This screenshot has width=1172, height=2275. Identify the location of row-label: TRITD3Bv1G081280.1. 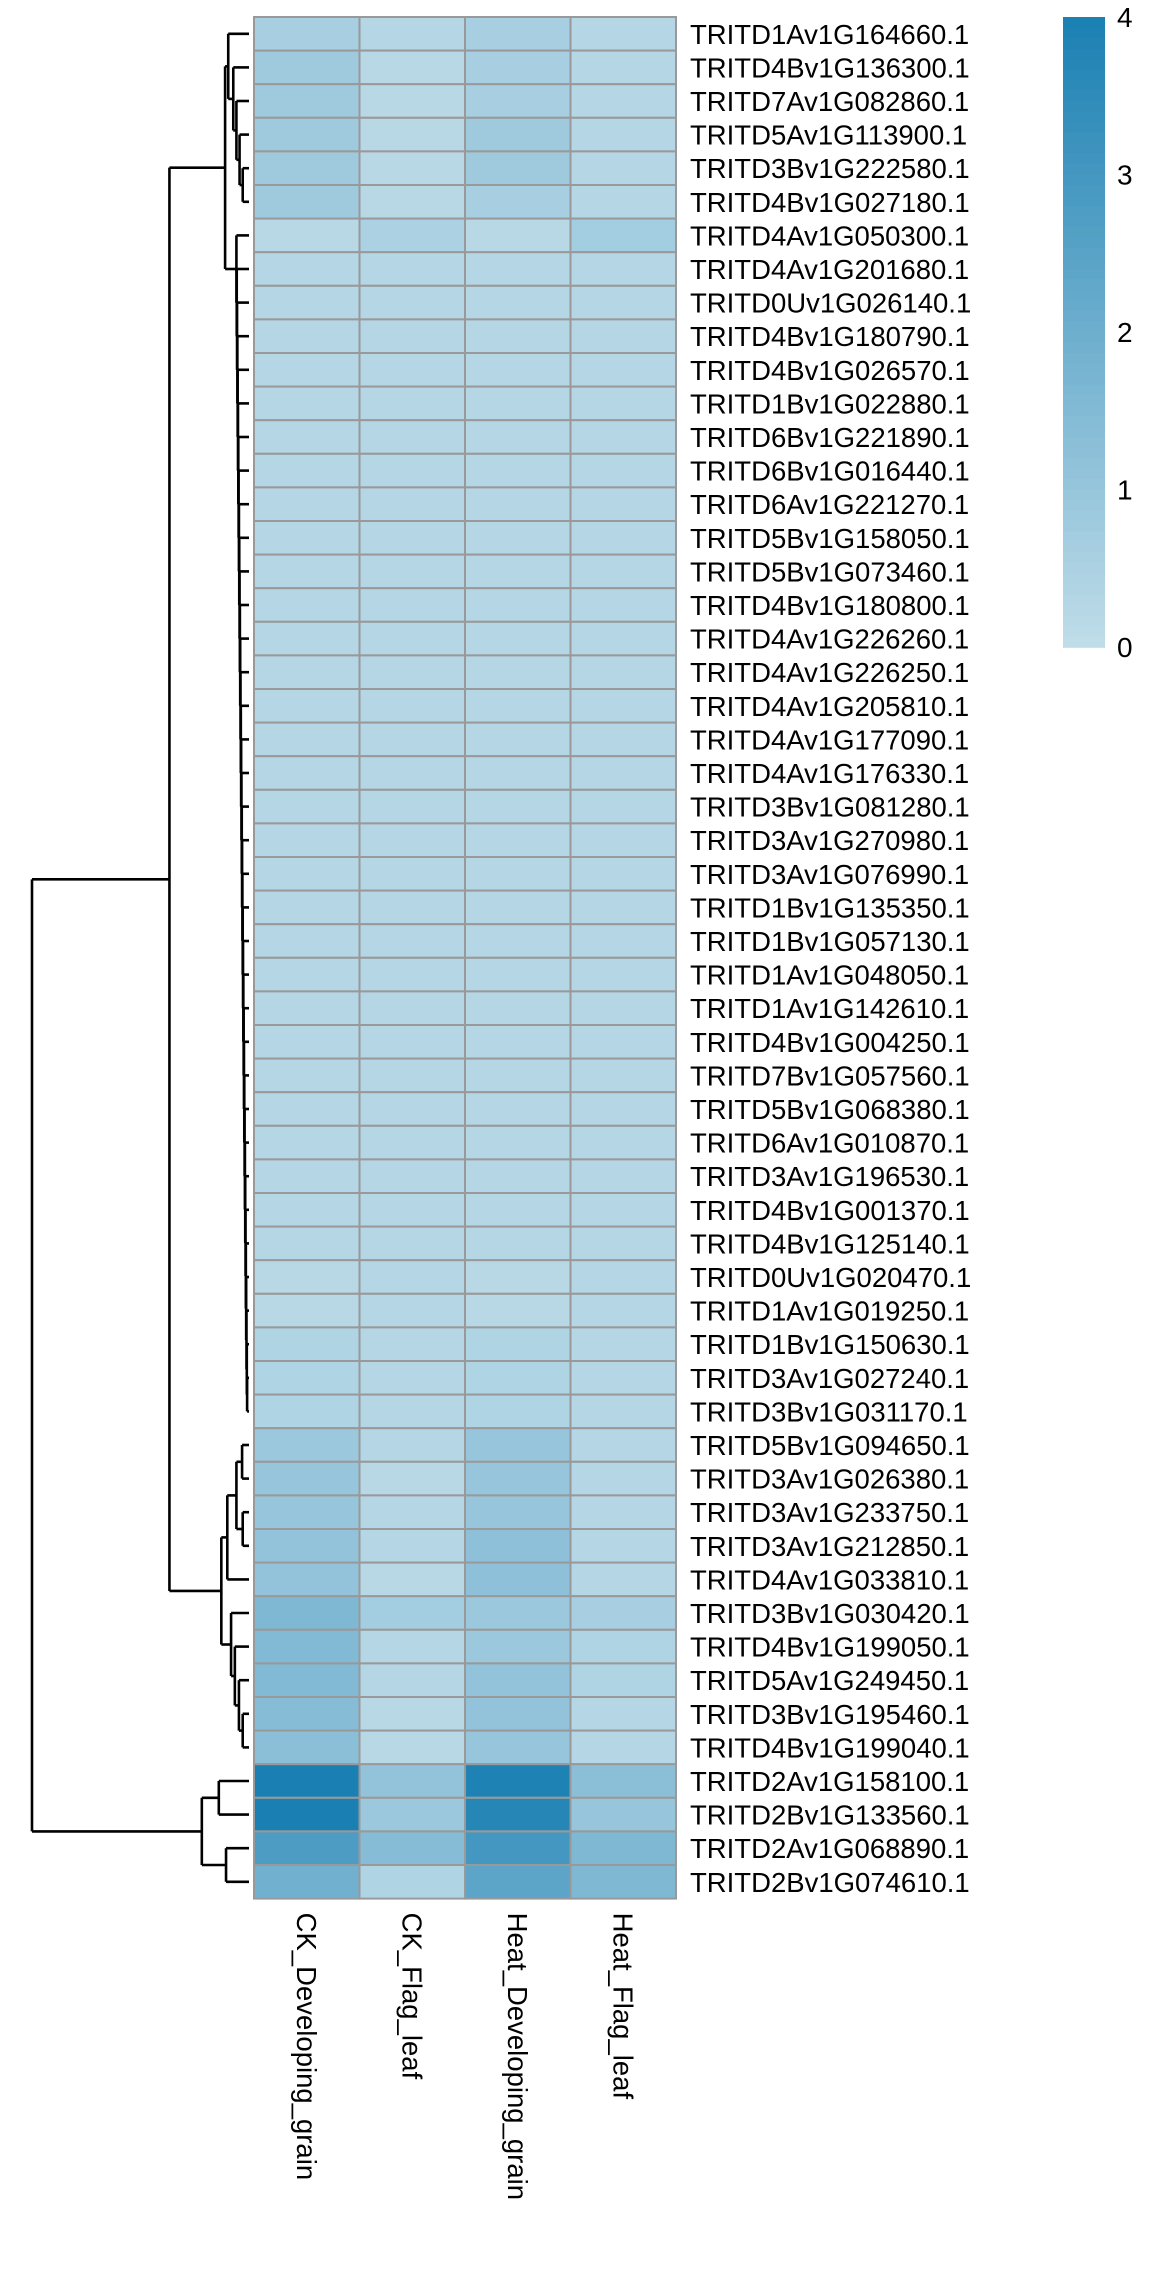
(830, 807).